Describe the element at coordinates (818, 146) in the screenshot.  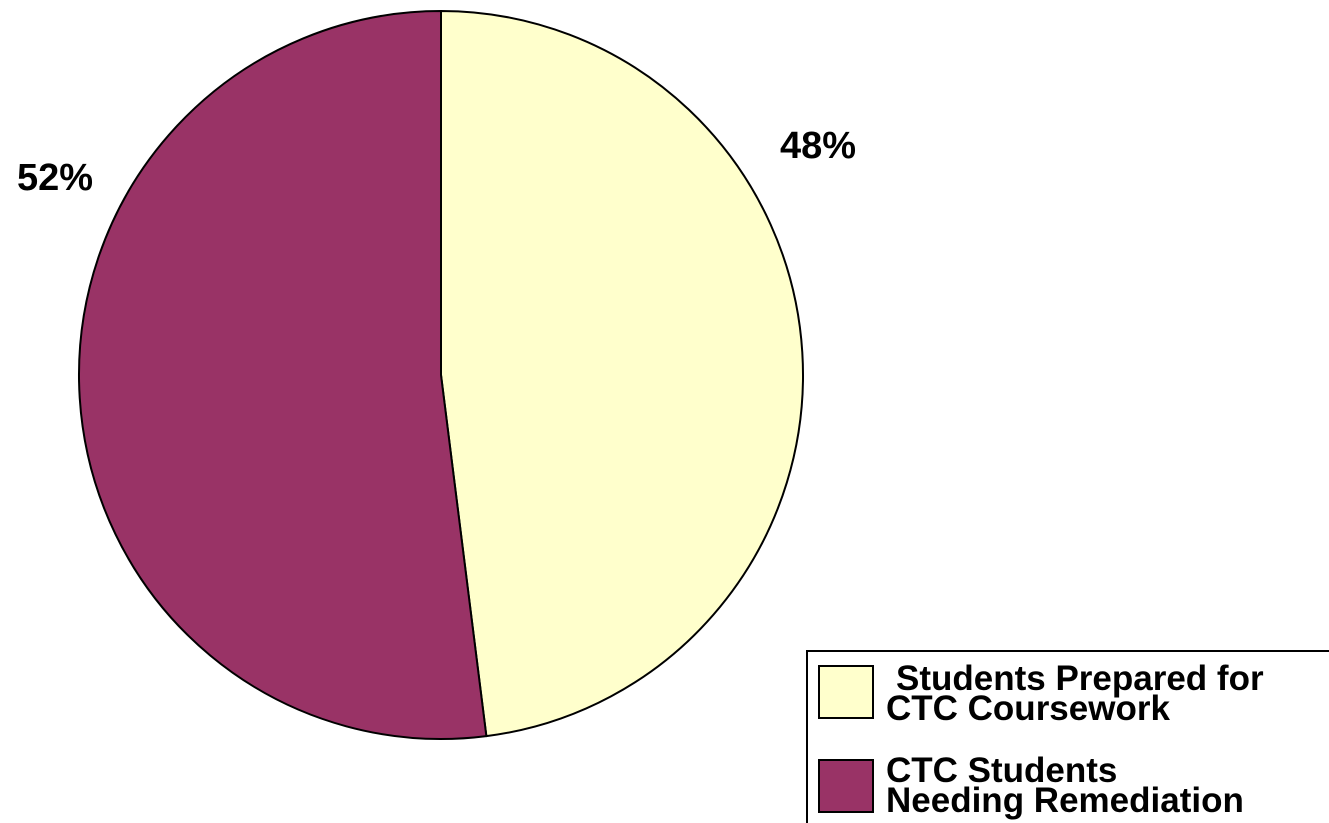
I see `slice-percent-label-prepared: 48%` at that location.